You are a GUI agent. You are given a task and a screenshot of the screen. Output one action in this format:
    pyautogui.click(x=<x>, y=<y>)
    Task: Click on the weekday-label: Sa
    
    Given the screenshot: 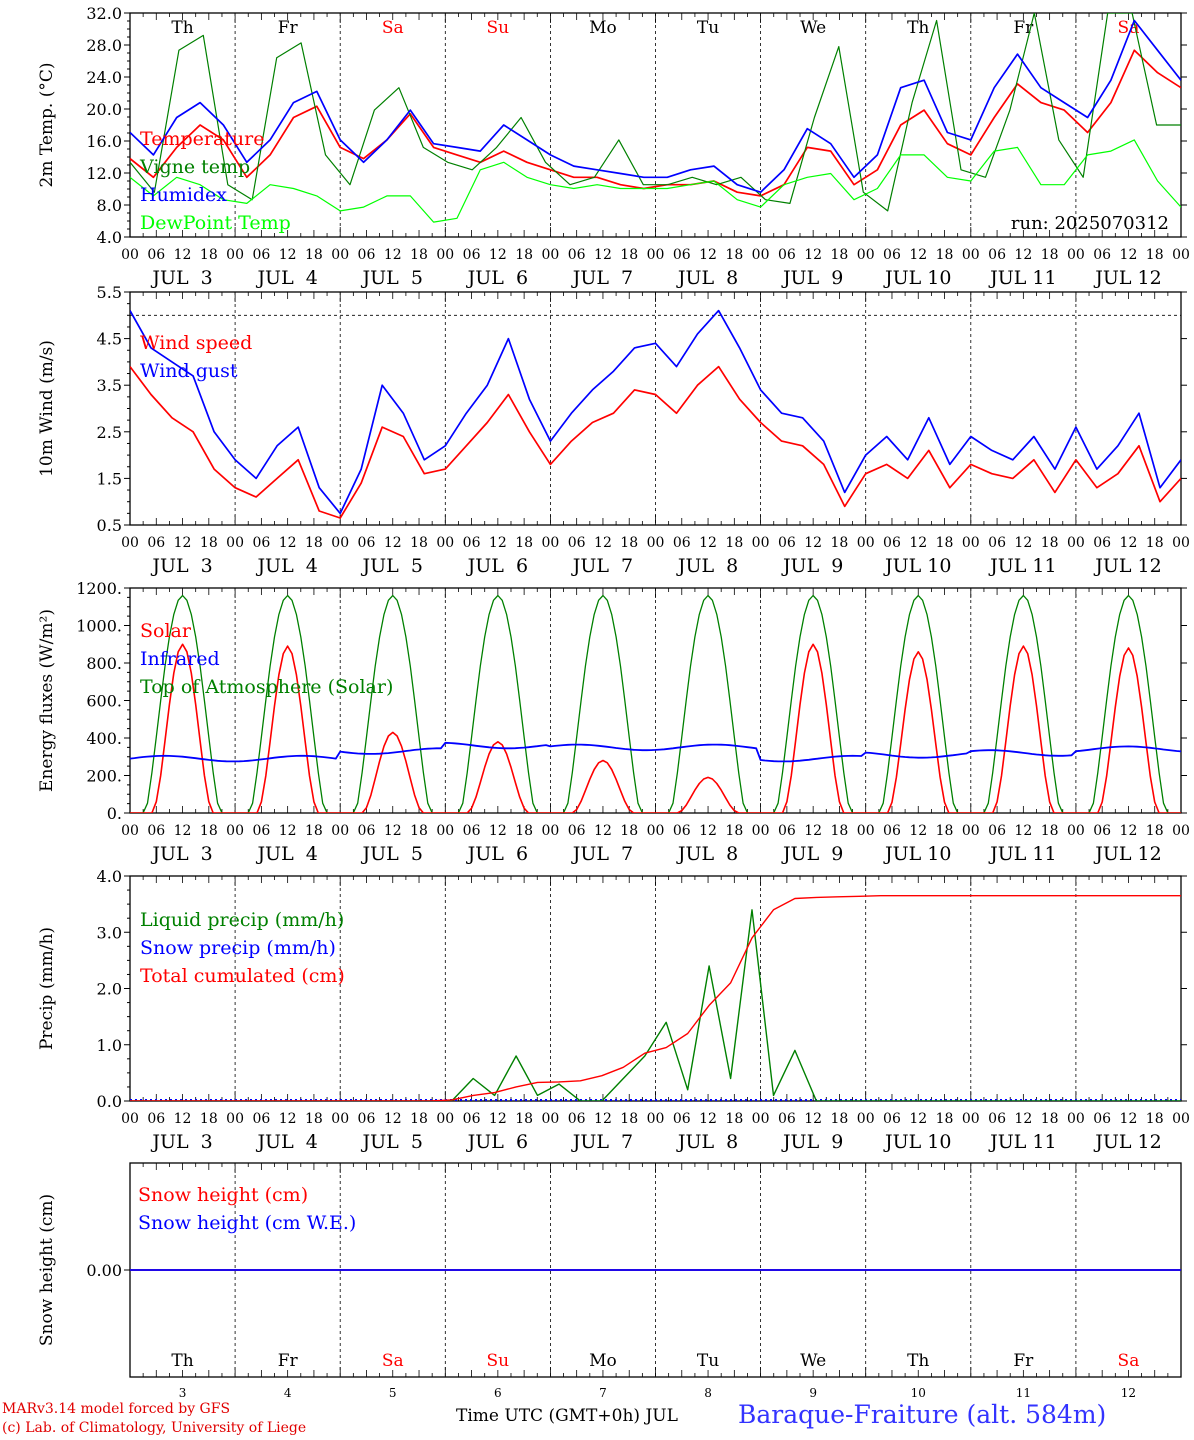 What is the action you would take?
    pyautogui.click(x=393, y=1361)
    